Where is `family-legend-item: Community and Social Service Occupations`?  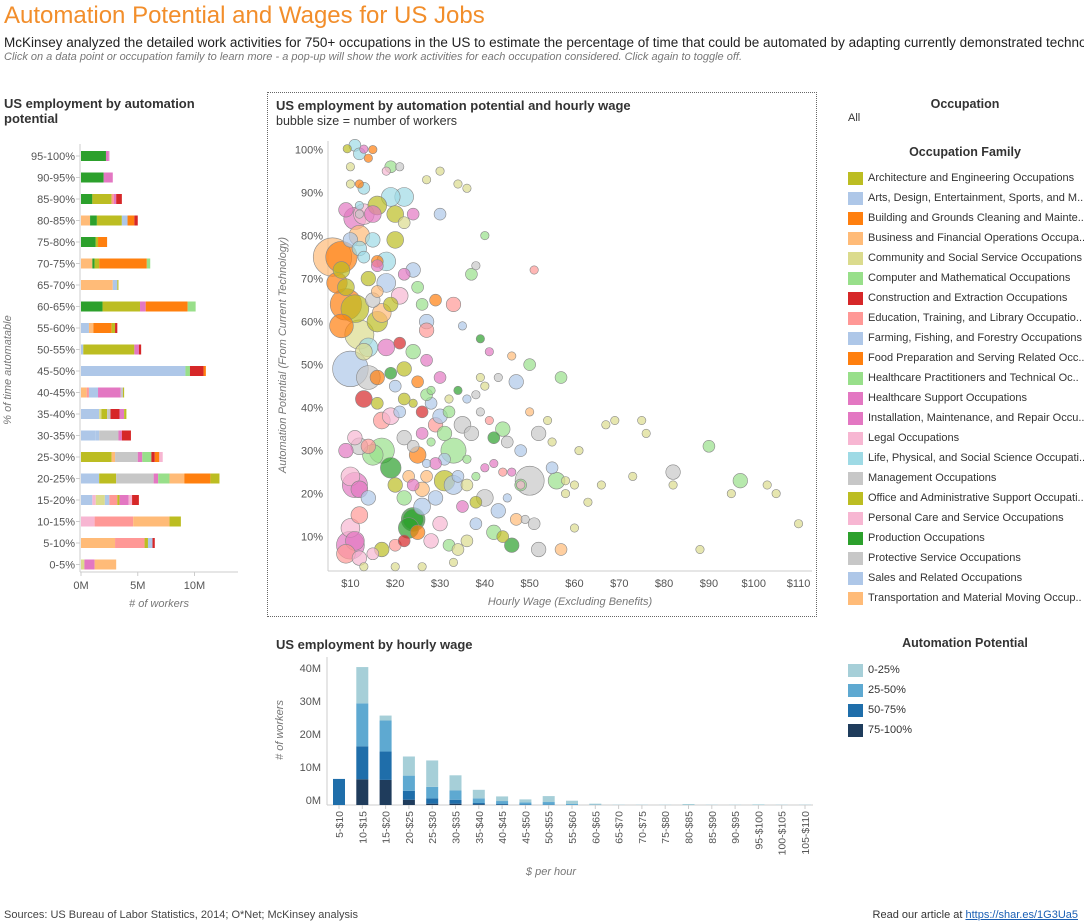
family-legend-item: Community and Social Service Occupations is located at coordinates (966, 258).